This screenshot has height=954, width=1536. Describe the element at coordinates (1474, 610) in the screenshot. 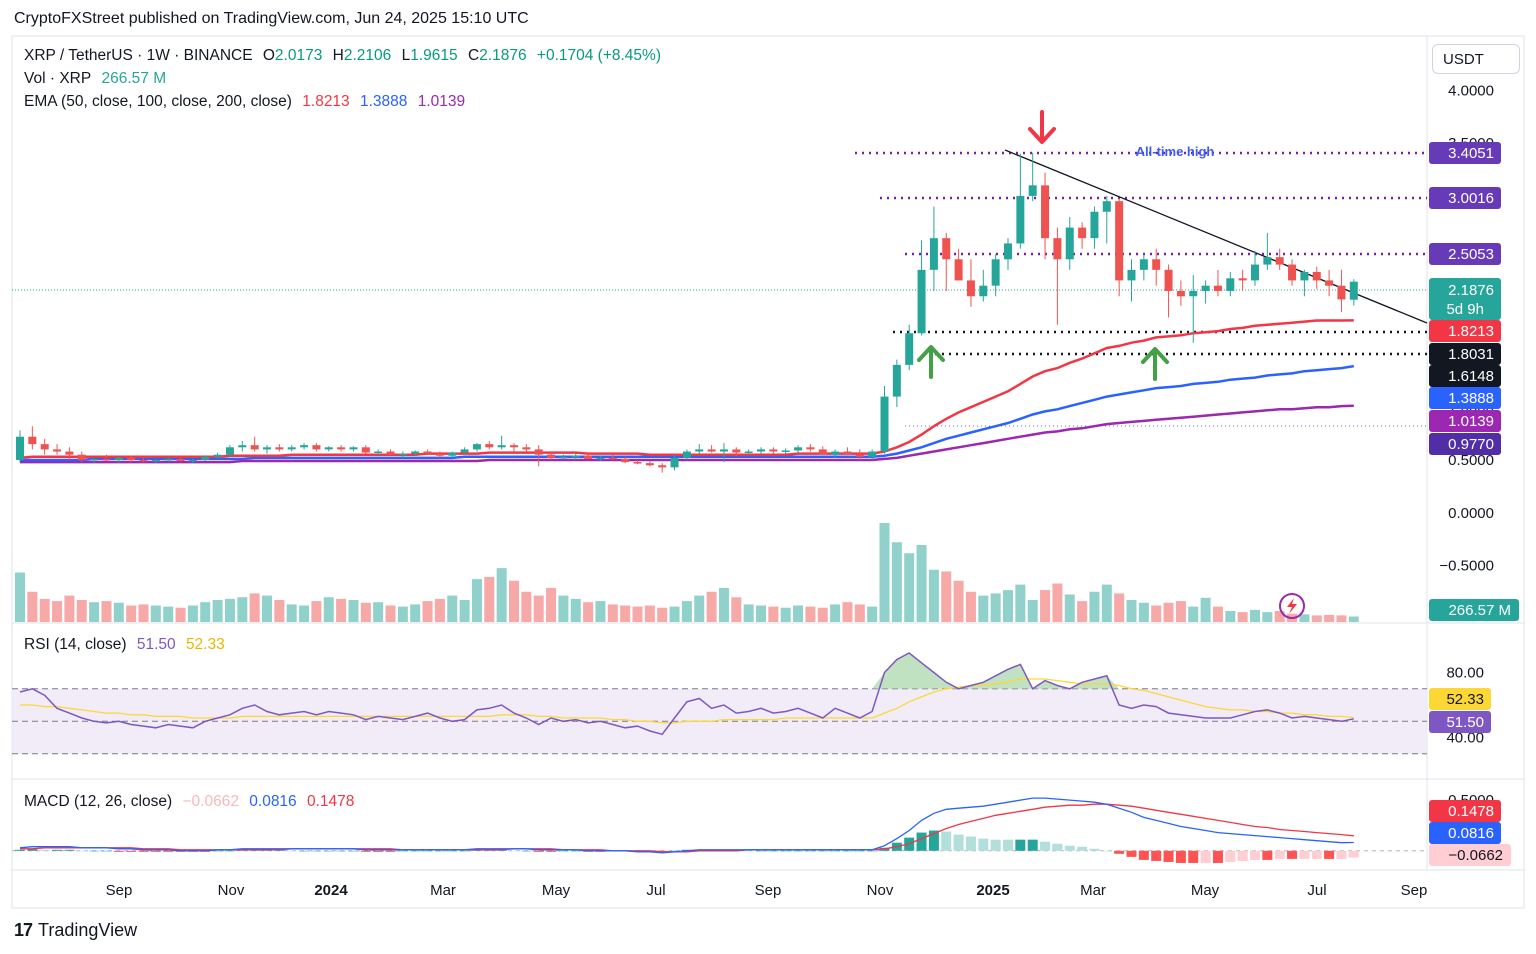

I see `volume-tag-bg` at that location.